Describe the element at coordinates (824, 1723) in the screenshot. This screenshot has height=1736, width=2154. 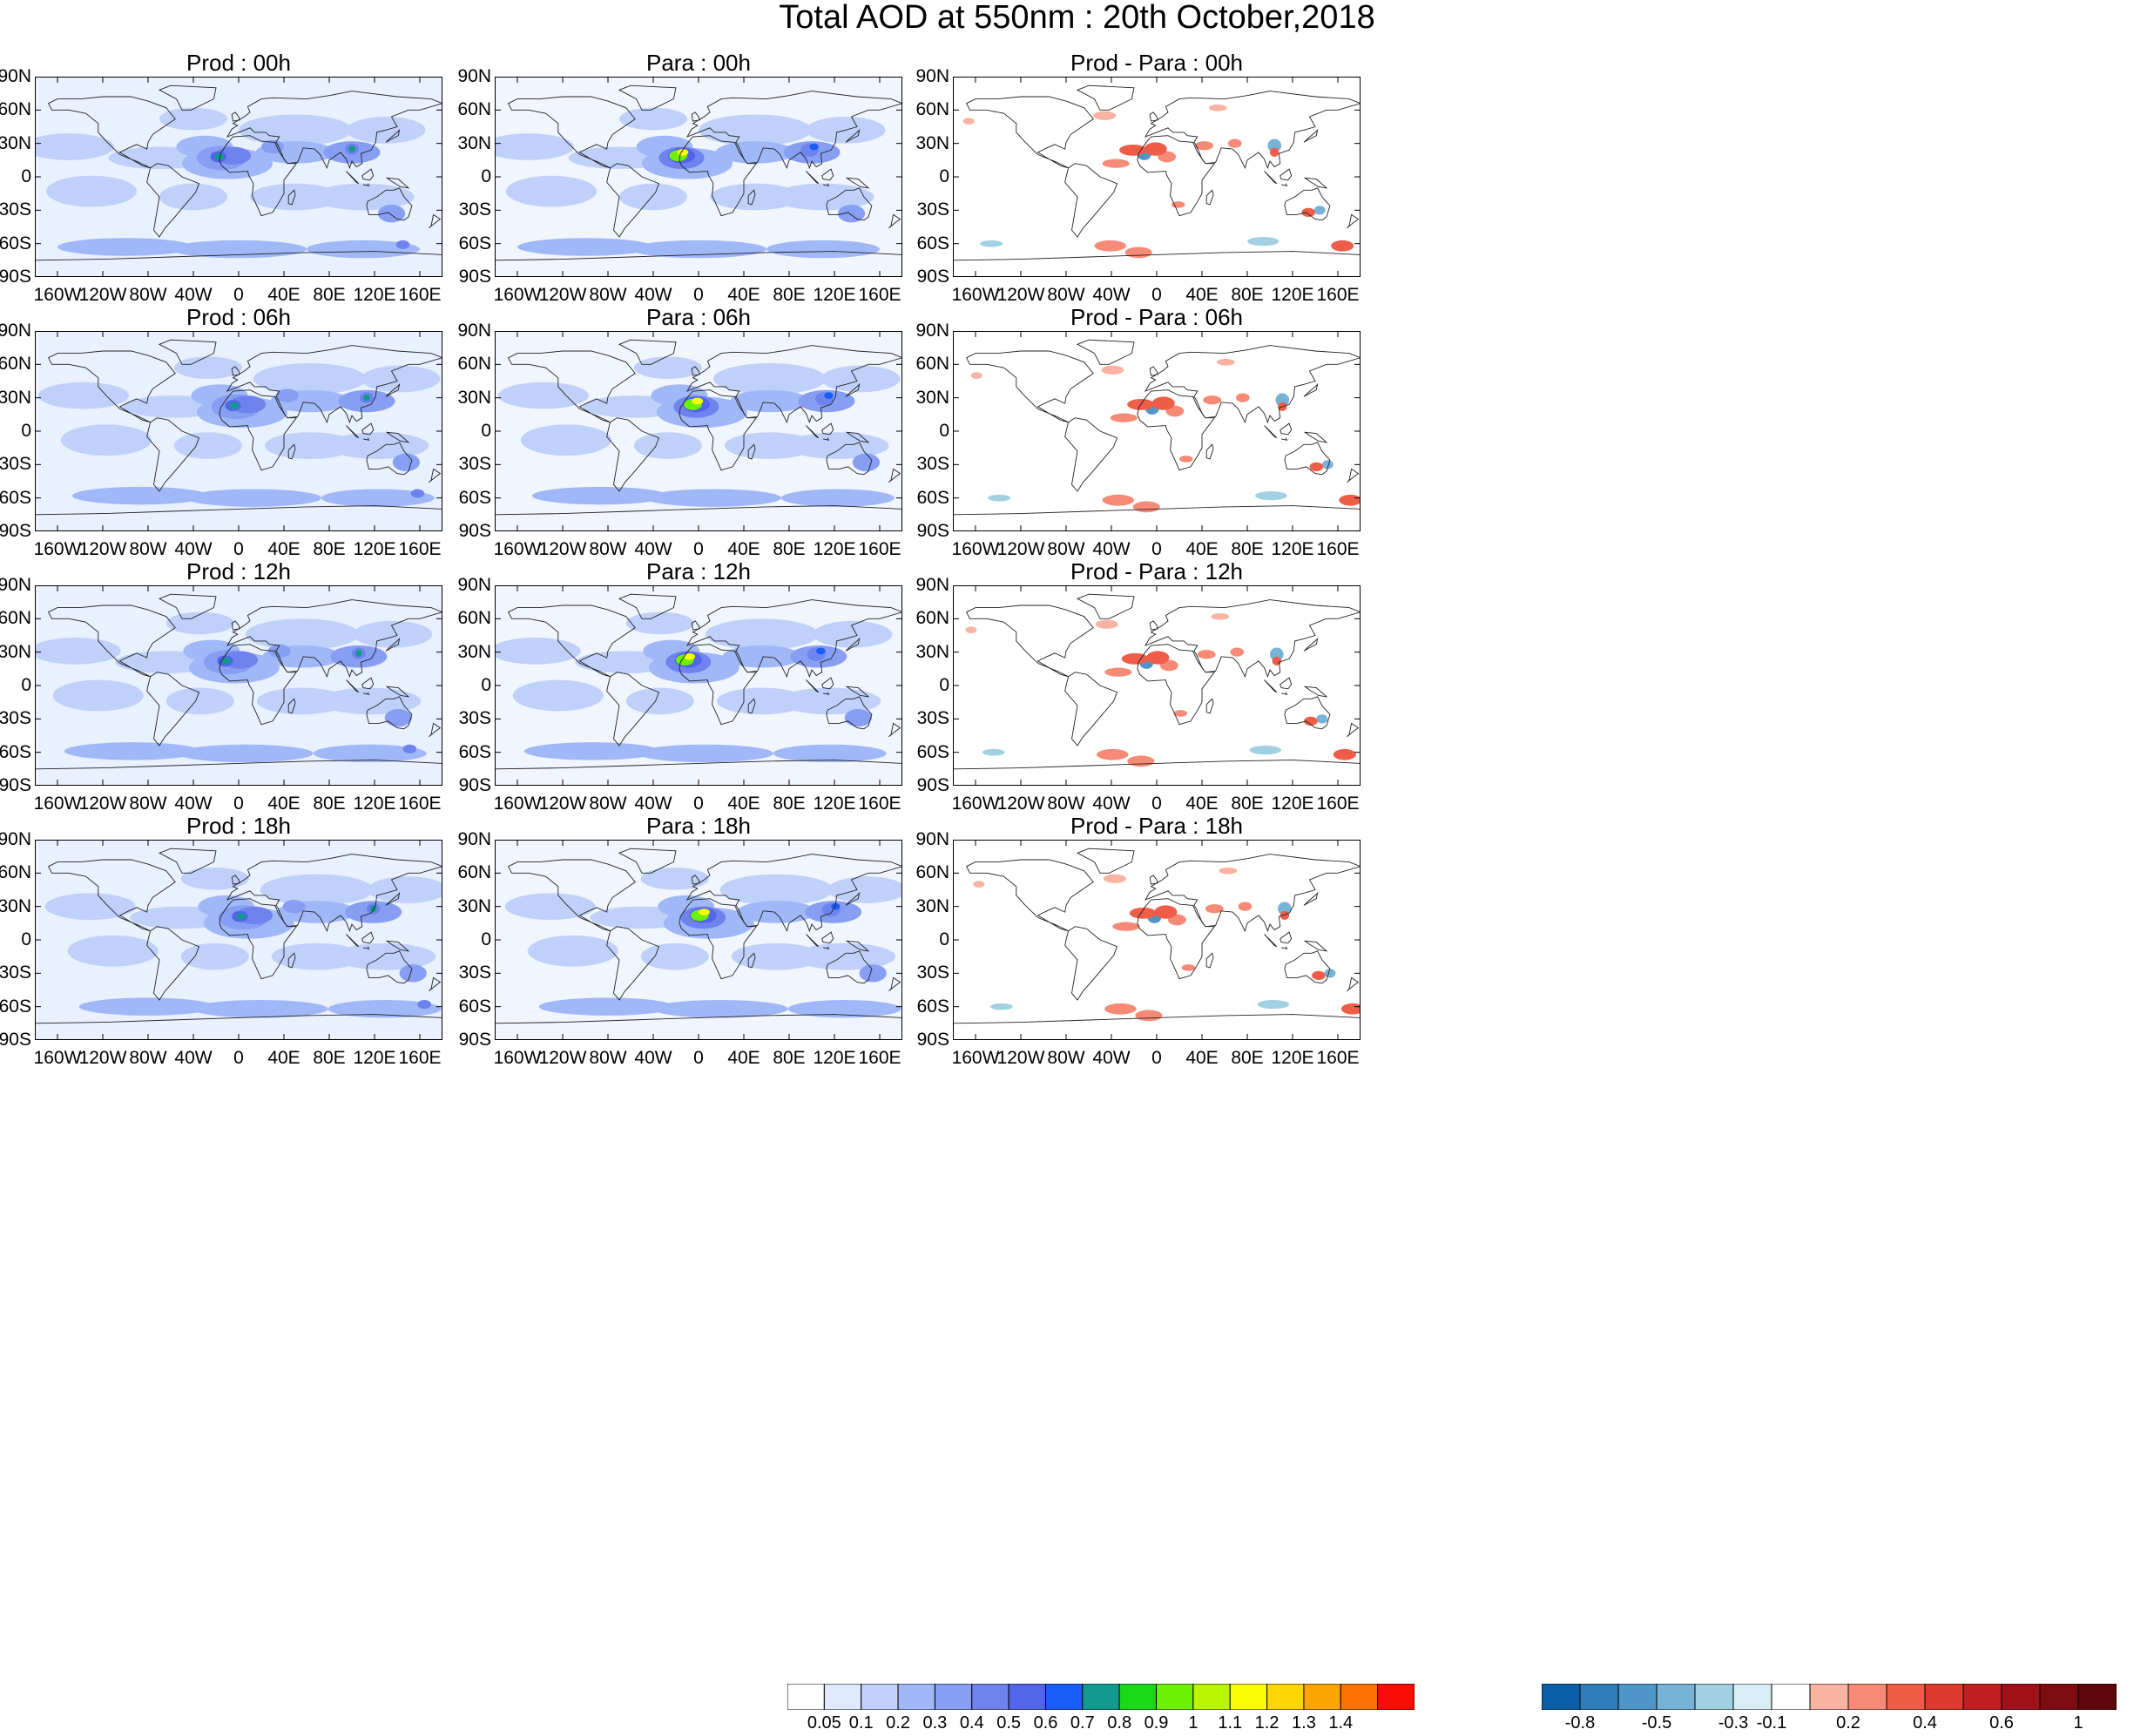
I see `aod-colorbar-label: 0.05` at that location.